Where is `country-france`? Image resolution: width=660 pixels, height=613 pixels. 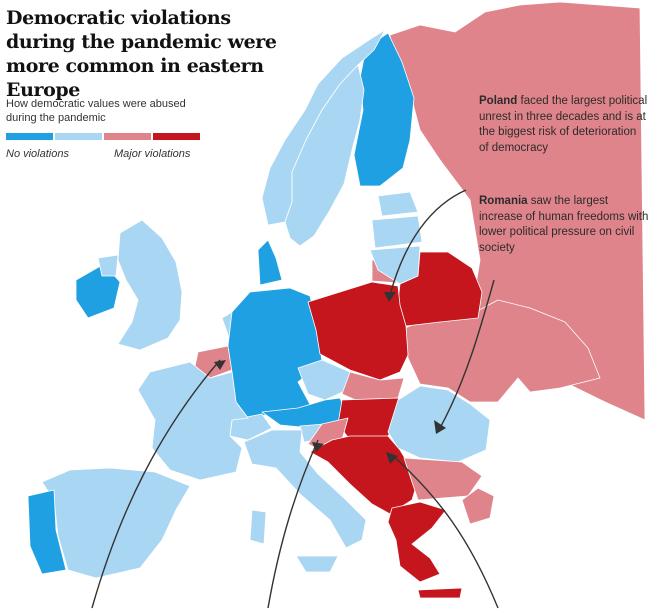
country-france is located at coordinates (193, 421).